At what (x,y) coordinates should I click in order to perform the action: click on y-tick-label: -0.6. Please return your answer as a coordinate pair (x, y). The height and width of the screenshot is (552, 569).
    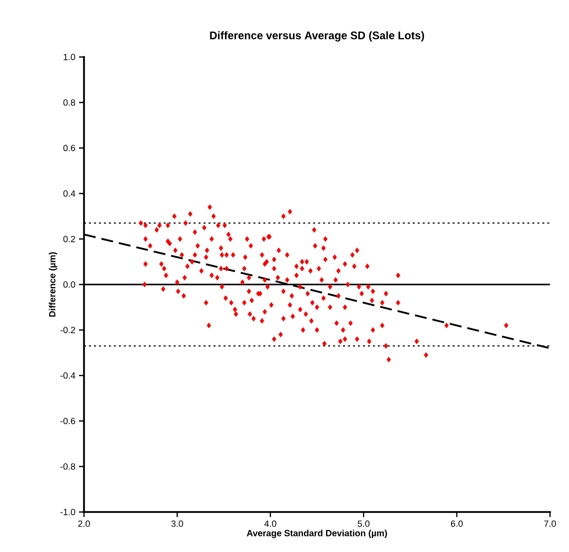
    Looking at the image, I should click on (68, 421).